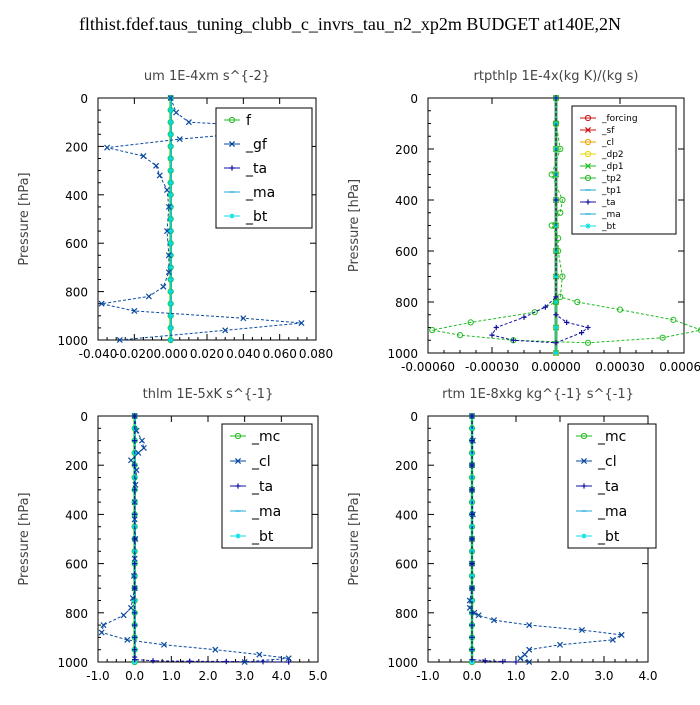 This screenshot has width=700, height=705. Describe the element at coordinates (608, 131) in the screenshot. I see `legend-label: _sf` at that location.